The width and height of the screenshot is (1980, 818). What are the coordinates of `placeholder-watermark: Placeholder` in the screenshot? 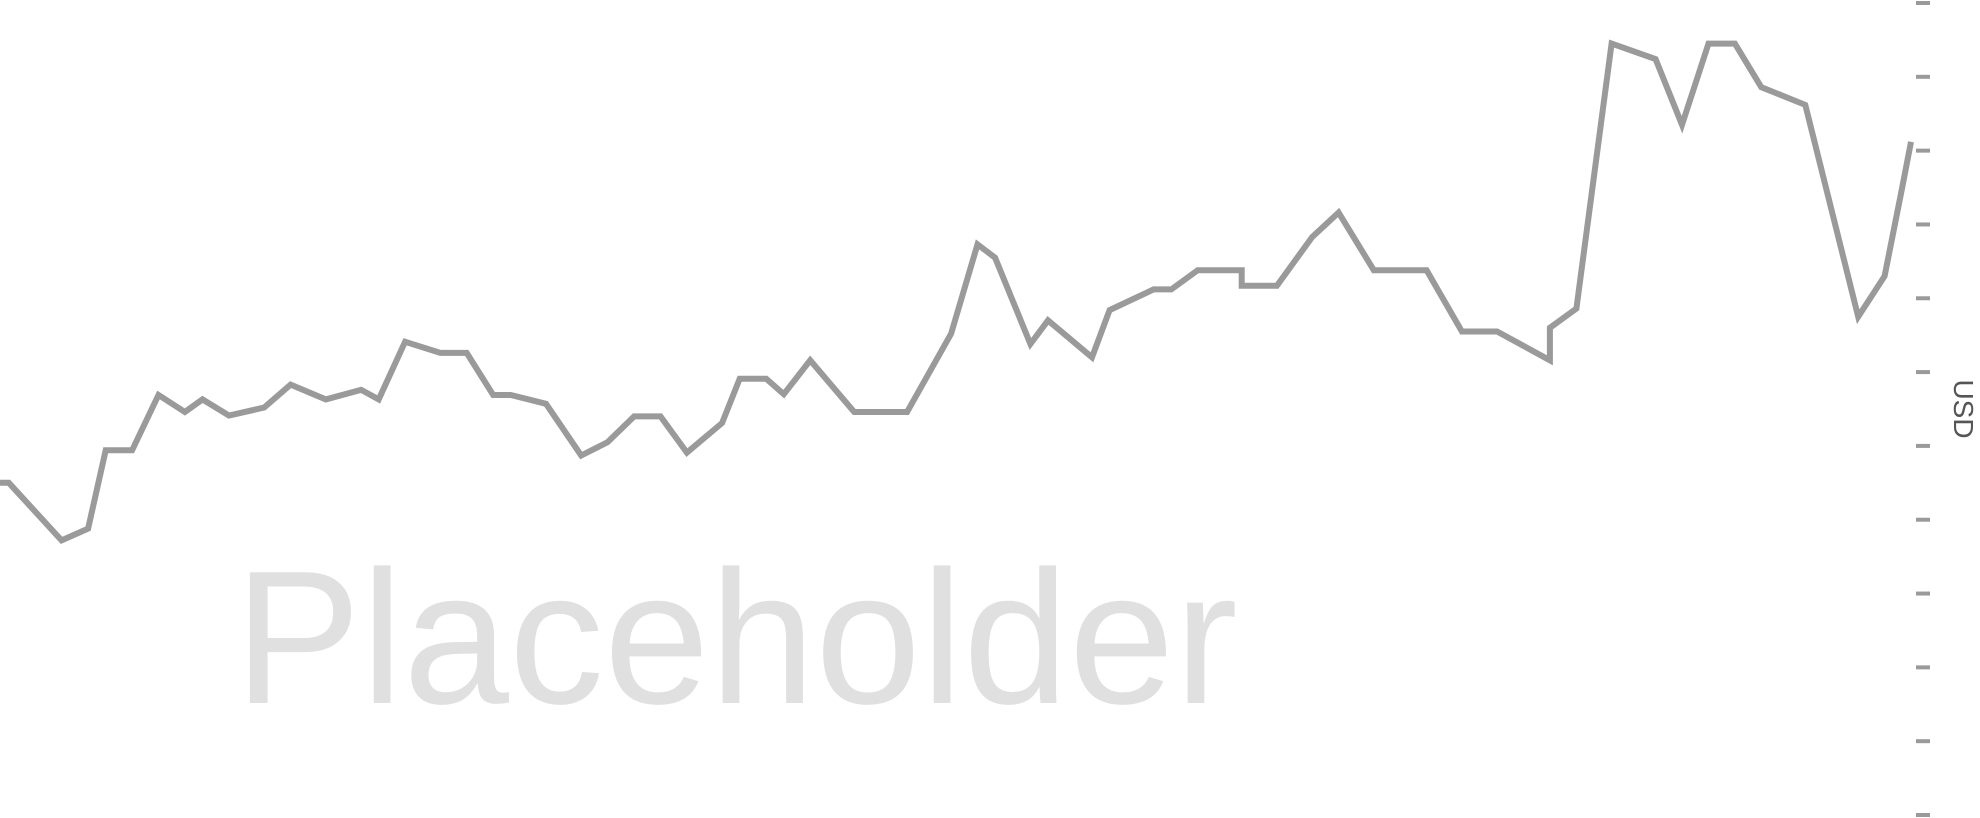 It's located at (735, 638).